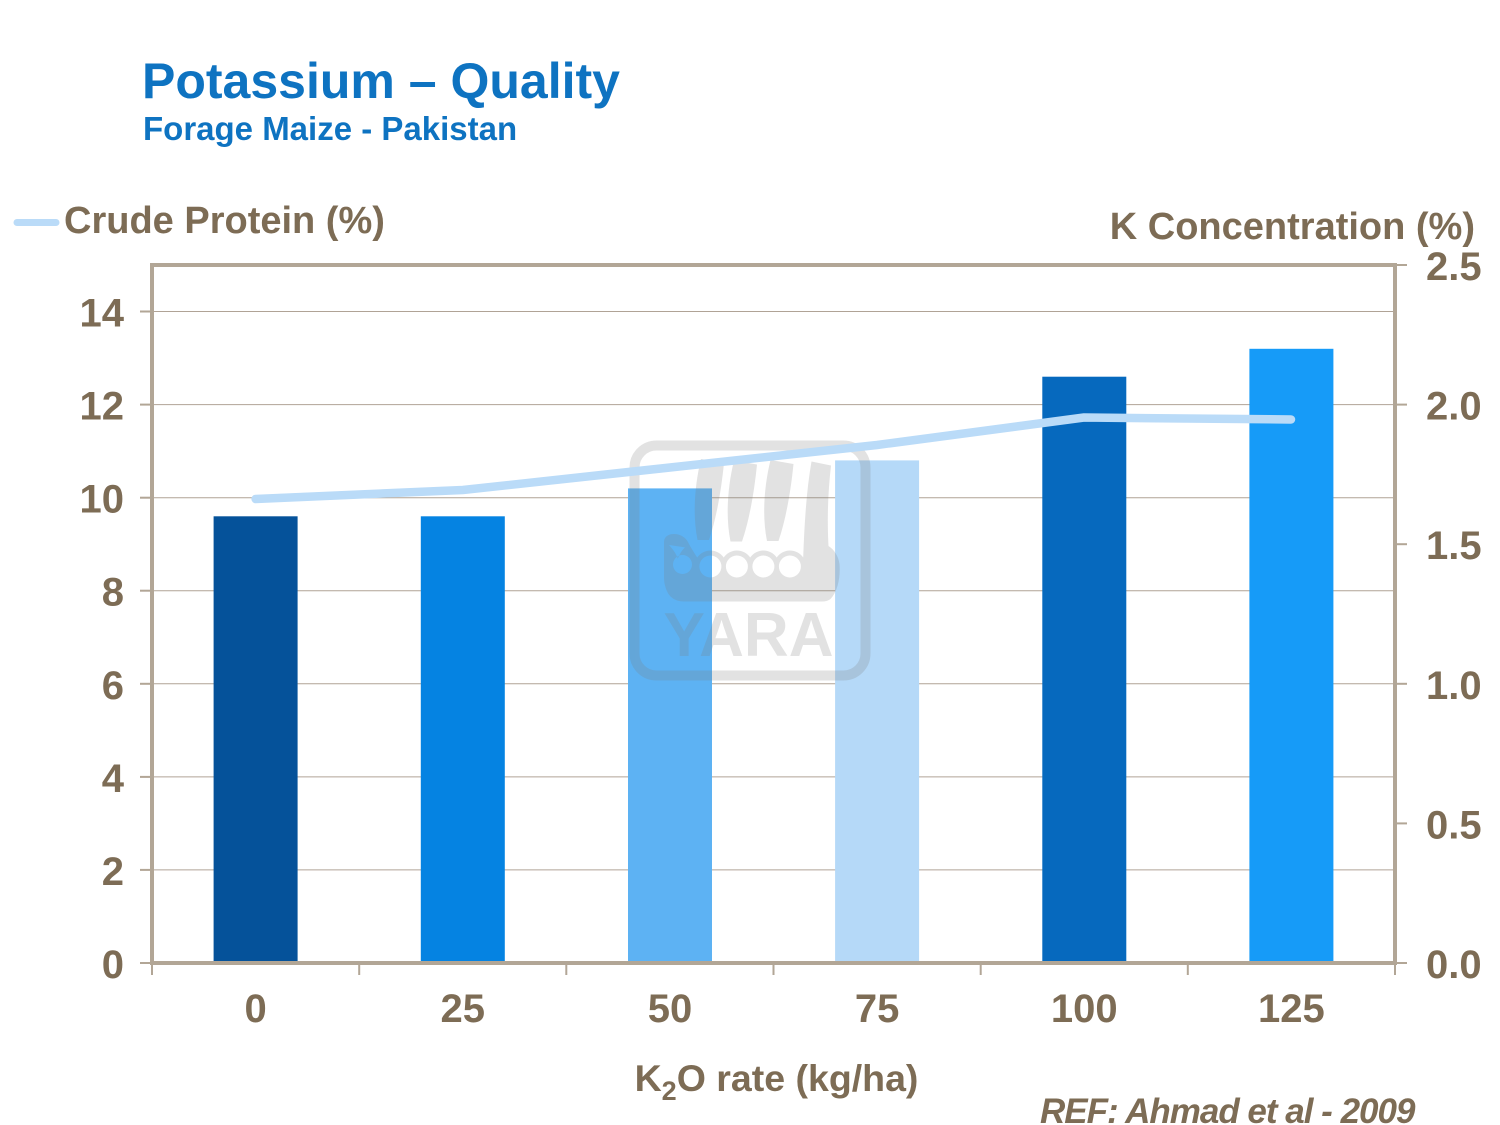  What do you see at coordinates (877, 1009) in the screenshot?
I see `svg-text: 75` at bounding box center [877, 1009].